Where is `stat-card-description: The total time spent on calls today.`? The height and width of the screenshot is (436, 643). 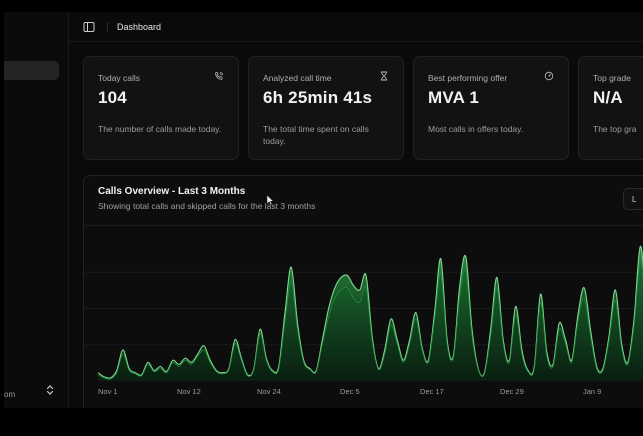
stat-card-description: The total time spent on calls today. is located at coordinates (316, 135).